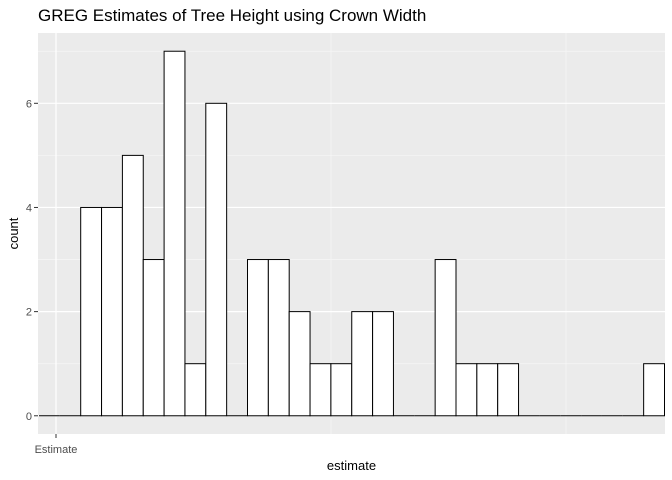 The width and height of the screenshot is (672, 480). I want to click on y-tick-label: 6, so click(29, 104).